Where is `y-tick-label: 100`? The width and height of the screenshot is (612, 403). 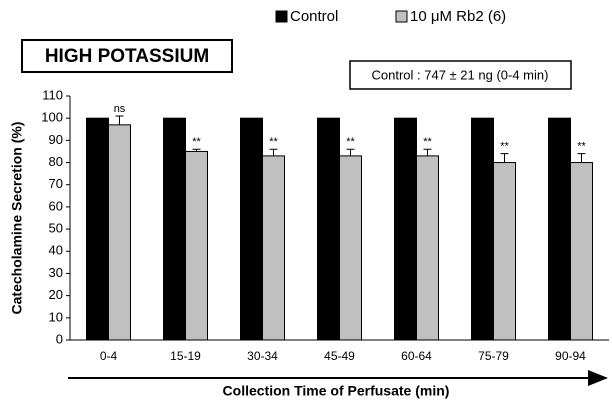 y-tick-label: 100 is located at coordinates (52, 117).